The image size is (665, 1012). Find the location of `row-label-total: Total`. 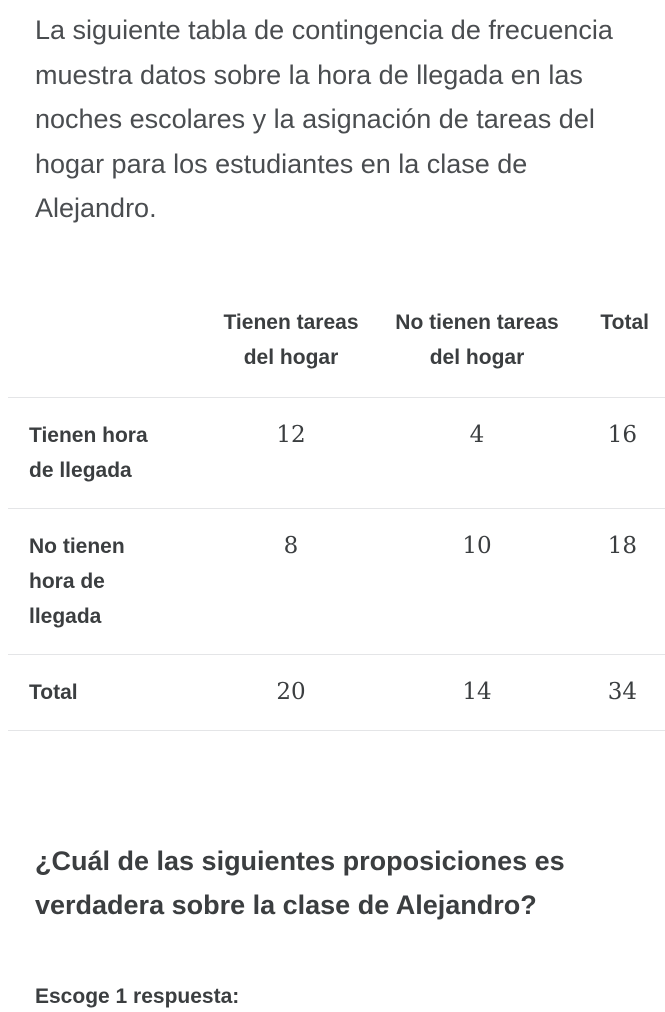

row-label-total: Total is located at coordinates (103, 692).